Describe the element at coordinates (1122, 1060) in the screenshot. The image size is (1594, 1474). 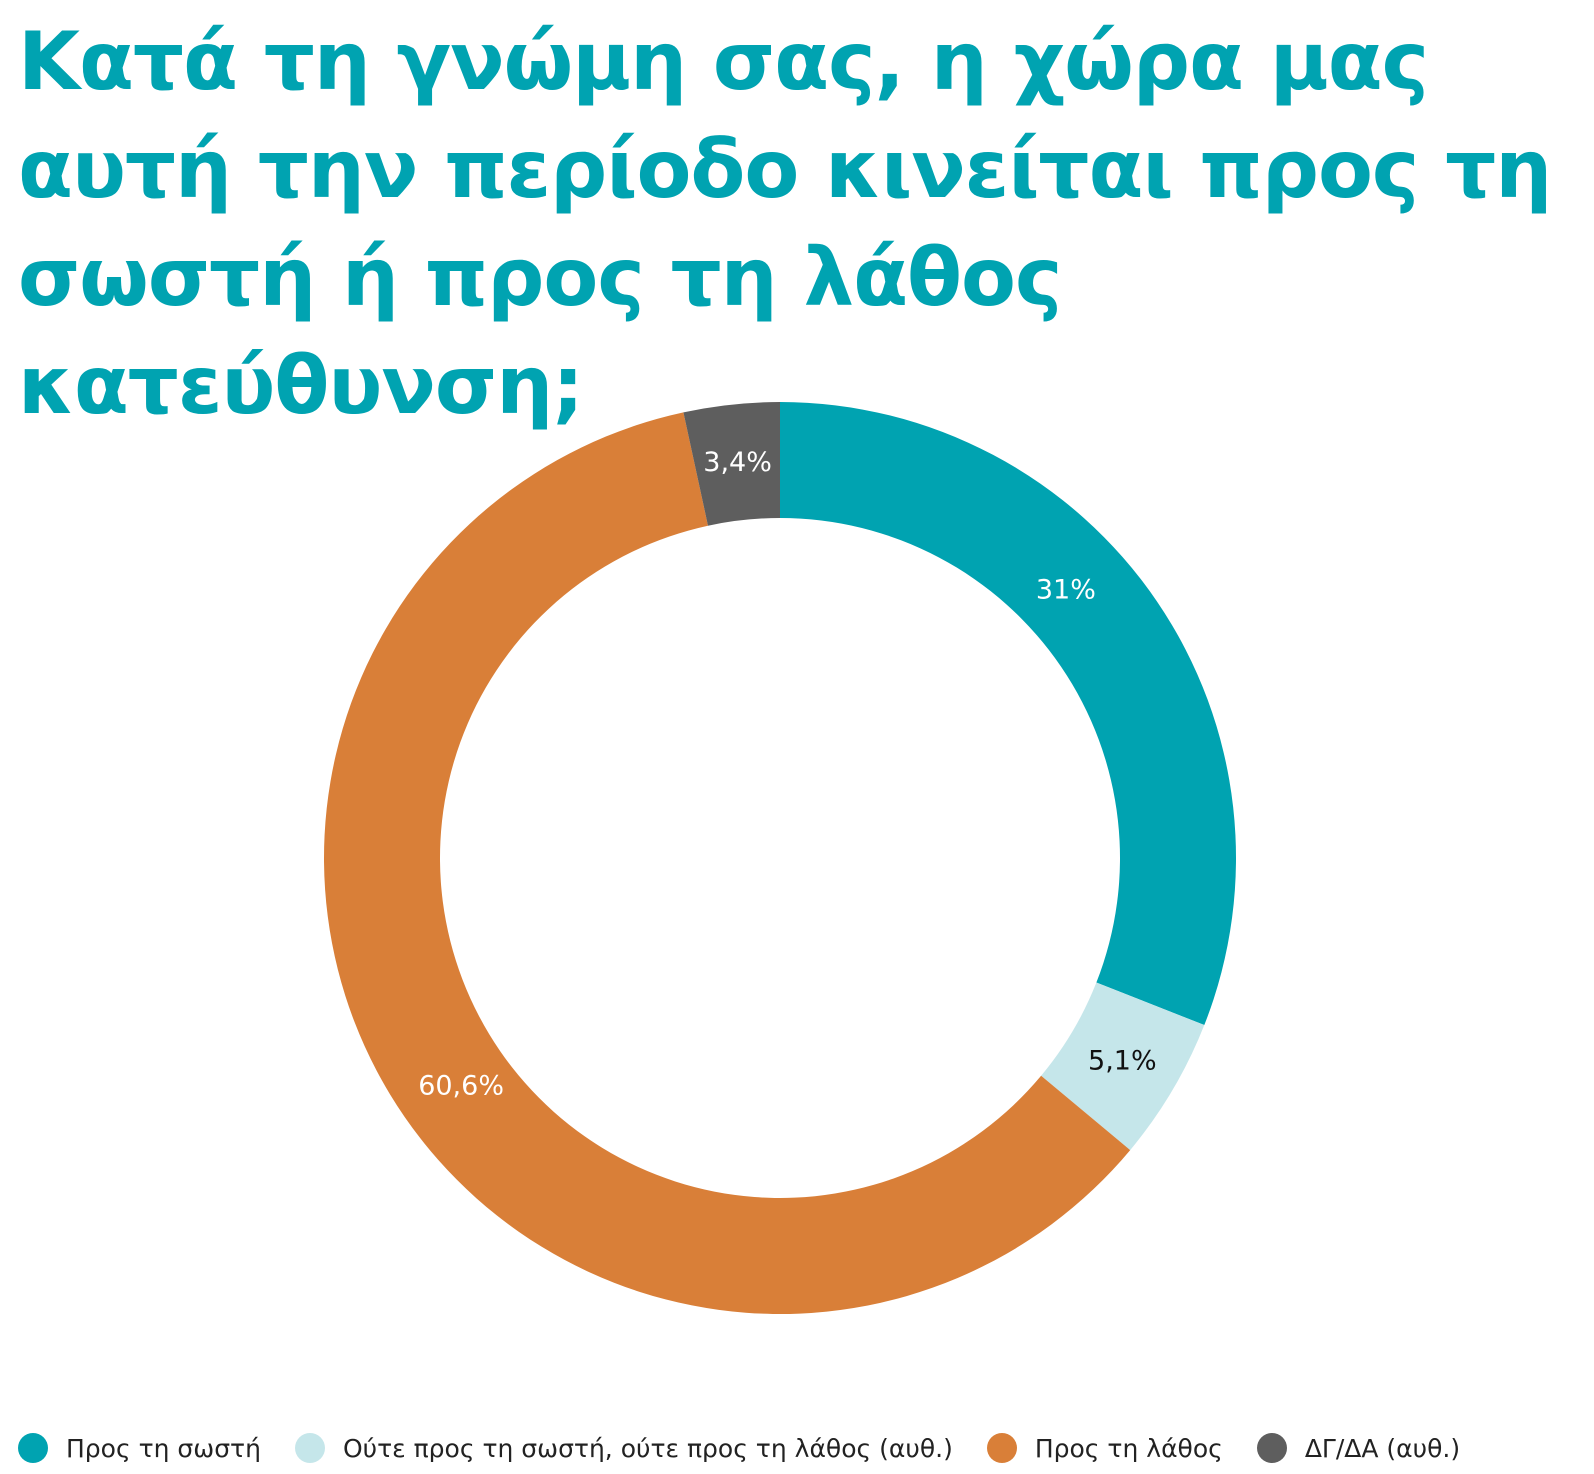
I see `donut-slice-label-2: 5,1%` at that location.